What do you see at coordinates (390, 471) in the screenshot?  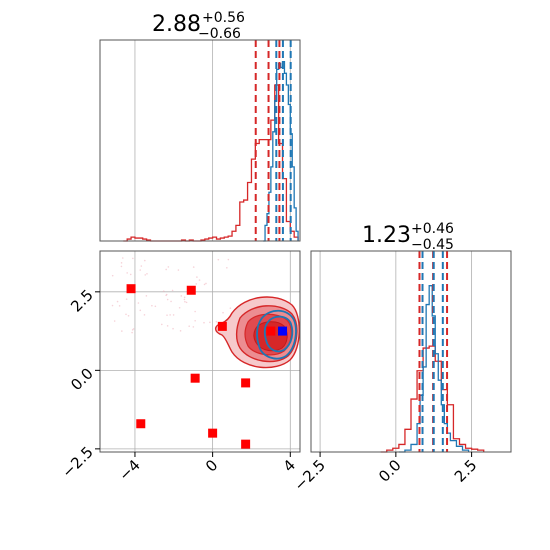 I see `hist-y-xtick-label: 0.0` at bounding box center [390, 471].